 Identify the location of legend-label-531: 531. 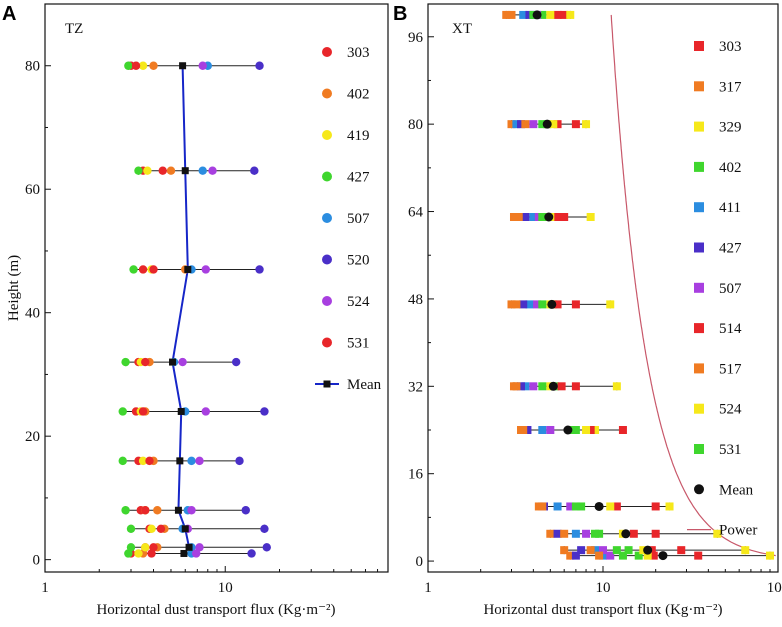
(358, 344).